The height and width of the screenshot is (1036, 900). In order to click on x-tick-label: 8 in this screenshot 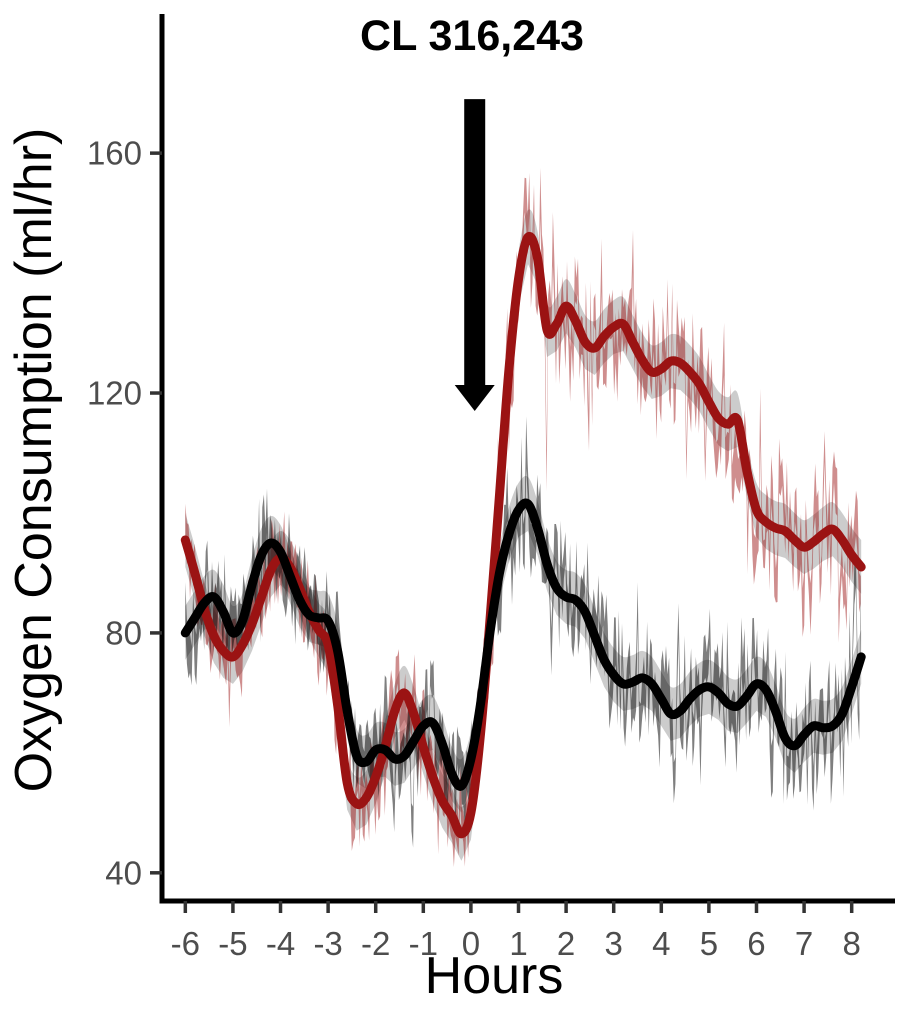, I will do `click(852, 943)`.